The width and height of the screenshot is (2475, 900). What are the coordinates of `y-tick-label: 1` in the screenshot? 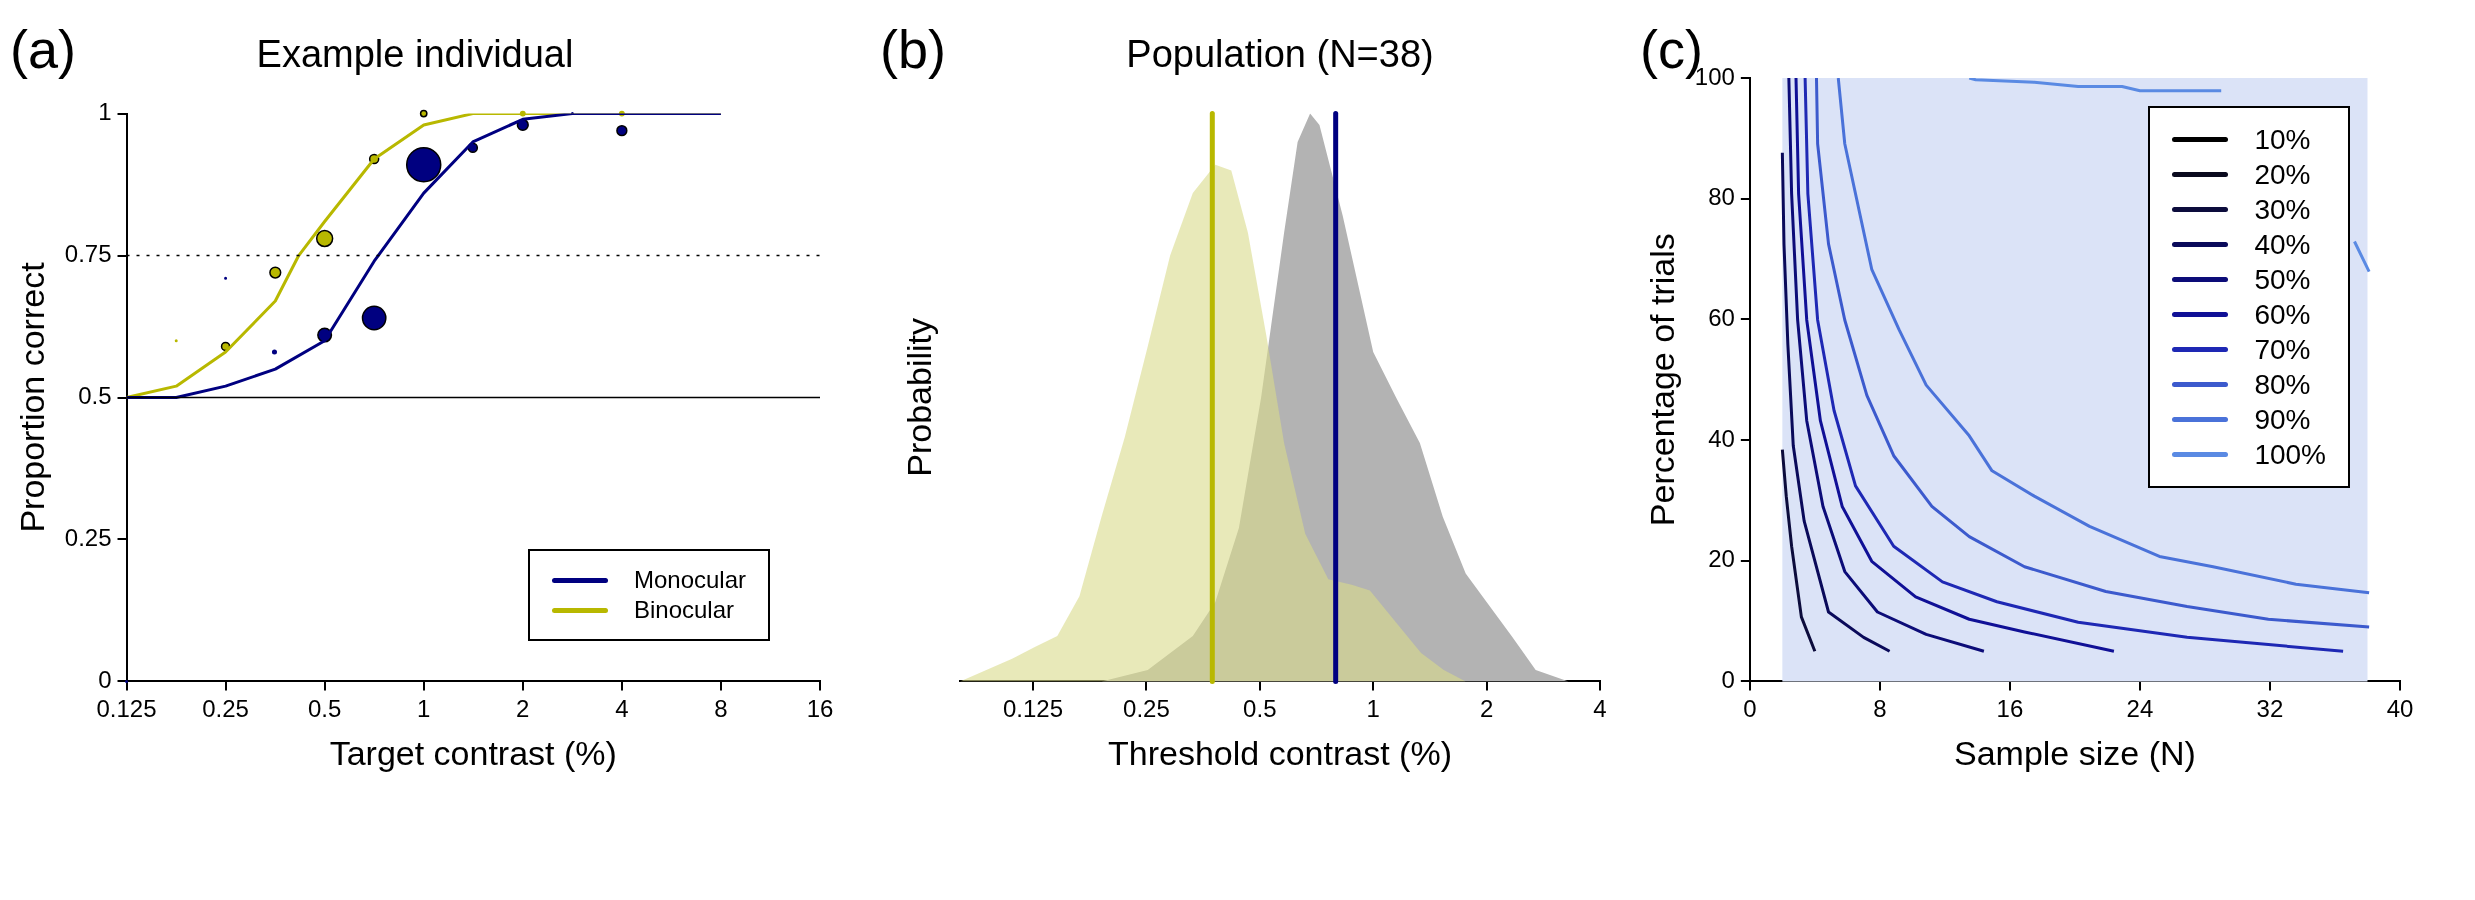 It's located at (105, 112).